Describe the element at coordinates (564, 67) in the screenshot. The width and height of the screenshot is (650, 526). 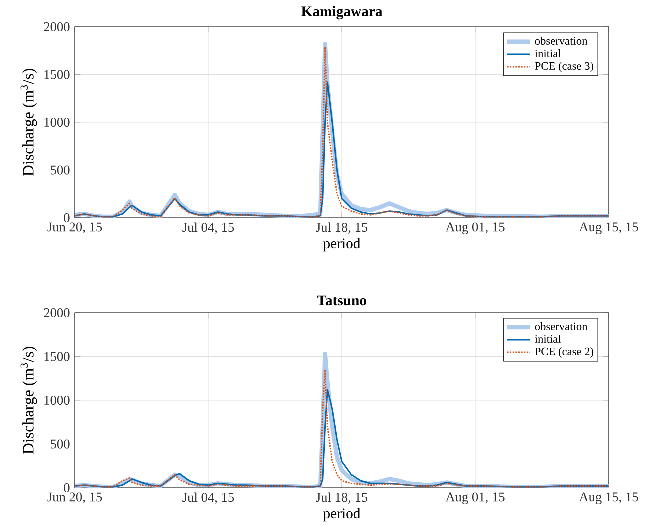
I see `legend-label: PCE (case 3)` at that location.